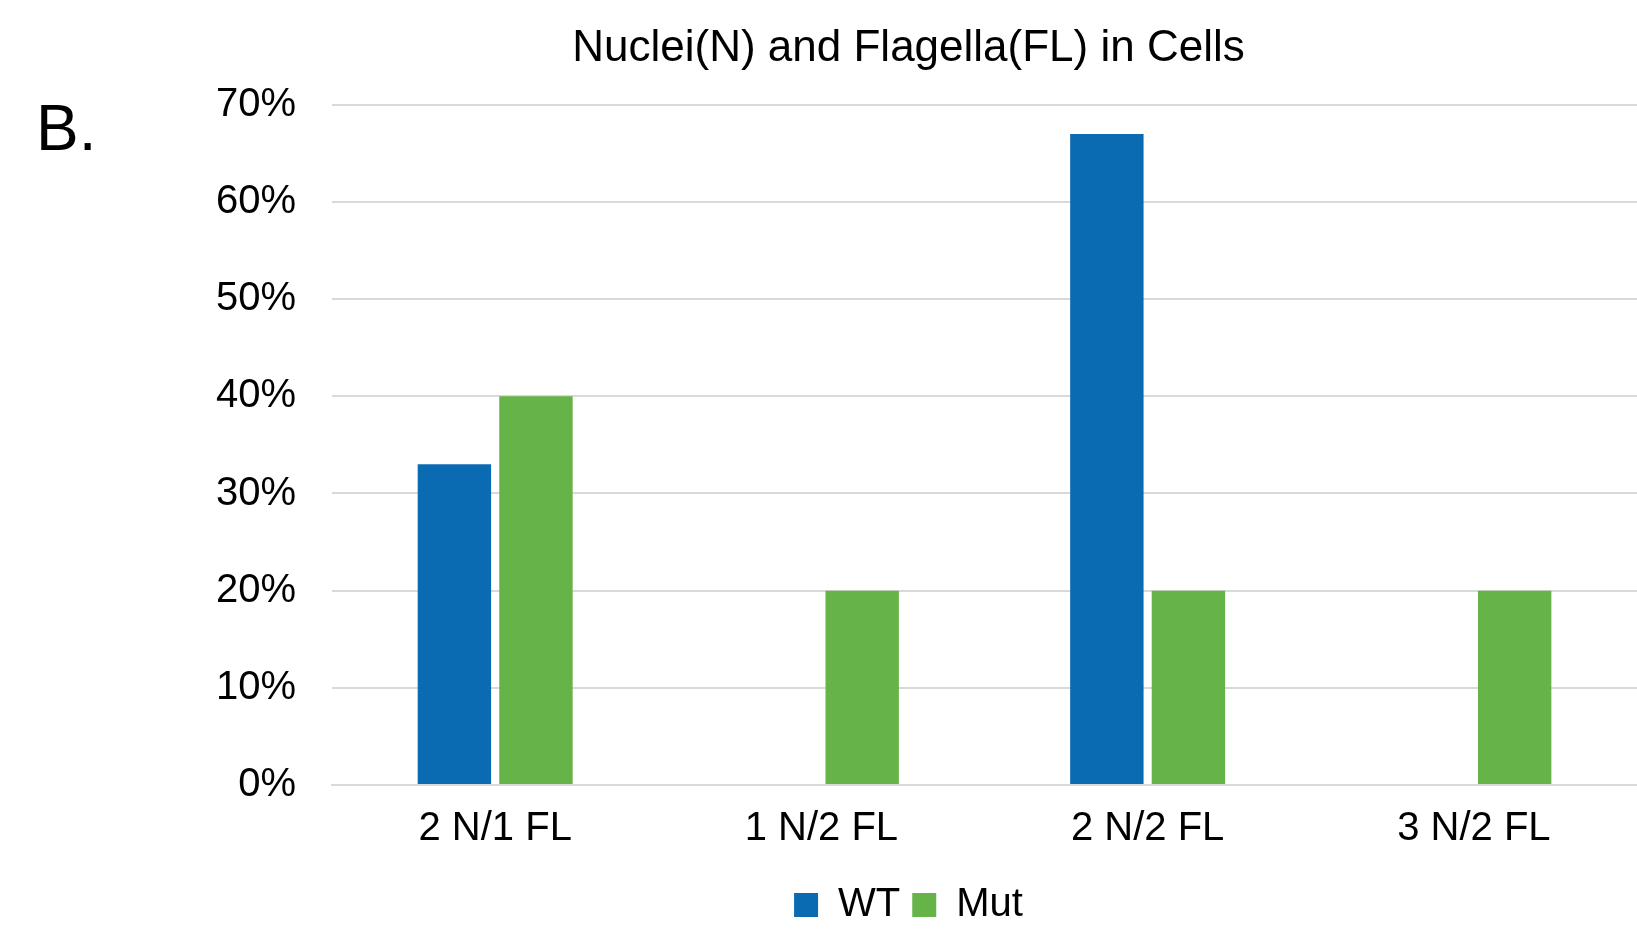 This screenshot has height=935, width=1637. Describe the element at coordinates (821, 826) in the screenshot. I see `x-tick-label: 1 N/2 FL` at that location.